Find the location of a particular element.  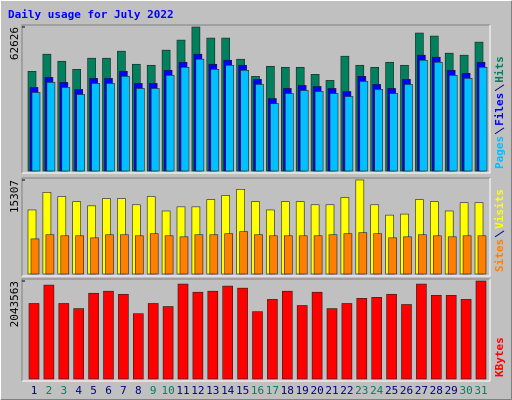

x-tick-label: 21 is located at coordinates (331, 390).